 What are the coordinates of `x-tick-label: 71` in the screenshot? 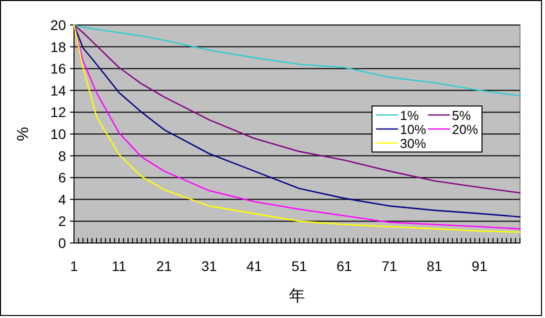 It's located at (390, 266).